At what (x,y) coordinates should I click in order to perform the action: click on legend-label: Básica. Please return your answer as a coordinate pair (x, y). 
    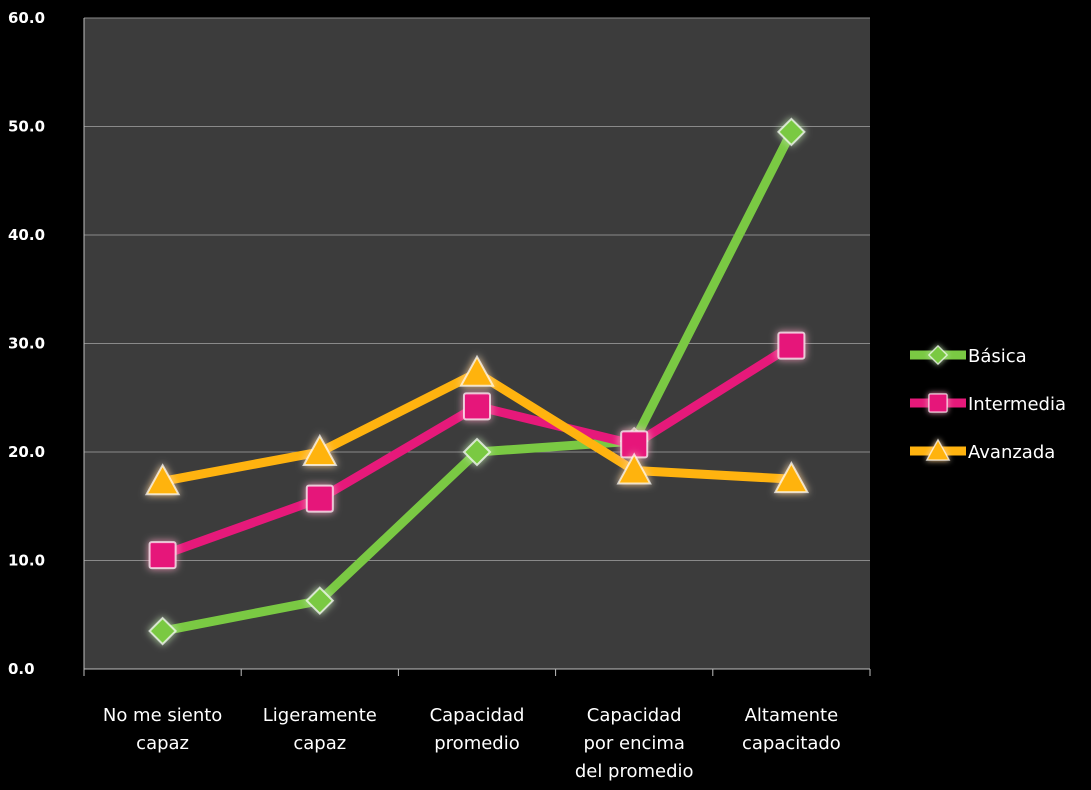
    Looking at the image, I should click on (997, 356).